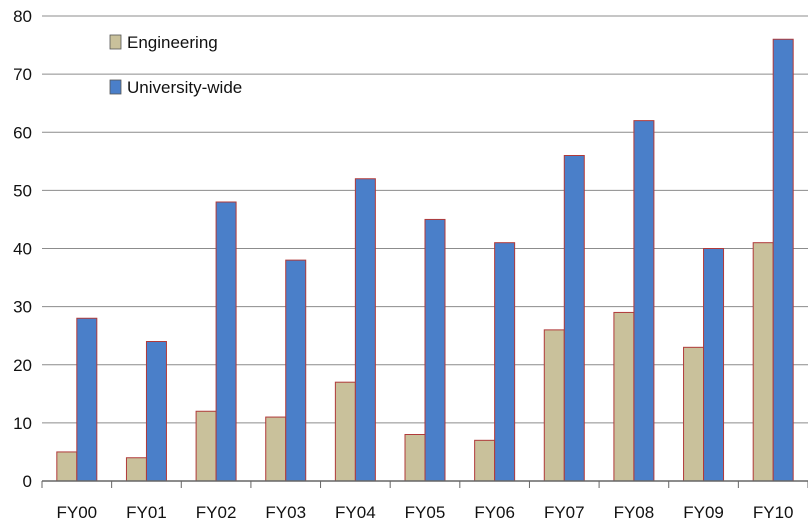 Image resolution: width=808 pixels, height=525 pixels. Describe the element at coordinates (67, 466) in the screenshot. I see `bar-engineering-fy00` at that location.